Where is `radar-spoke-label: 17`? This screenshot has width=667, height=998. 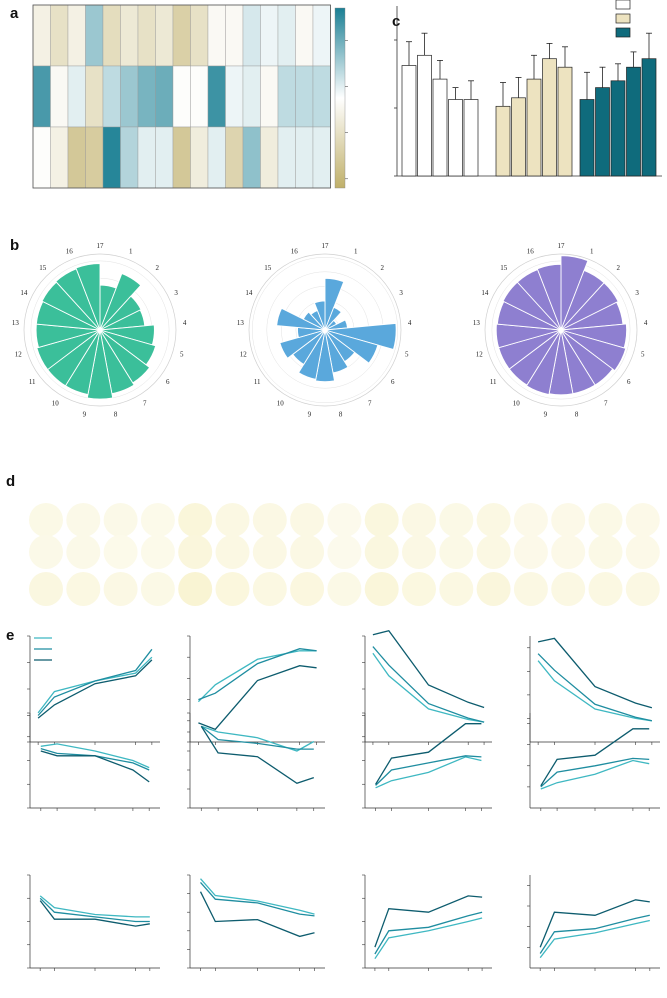 radar-spoke-label: 17 is located at coordinates (562, 246).